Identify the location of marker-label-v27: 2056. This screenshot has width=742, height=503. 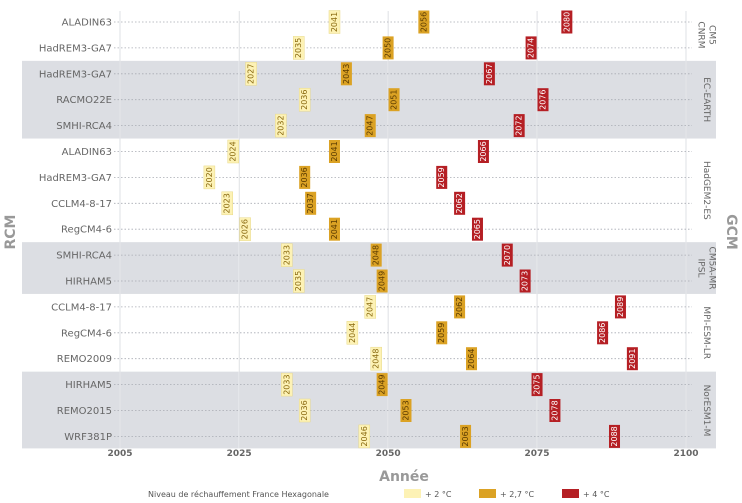
(423, 22).